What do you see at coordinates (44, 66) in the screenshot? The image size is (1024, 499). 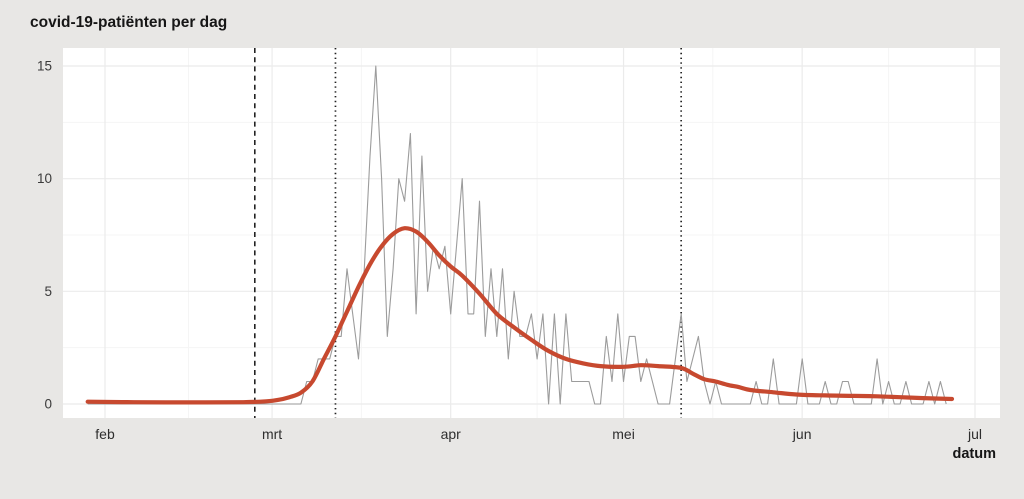 I see `y-tick-label: 15` at bounding box center [44, 66].